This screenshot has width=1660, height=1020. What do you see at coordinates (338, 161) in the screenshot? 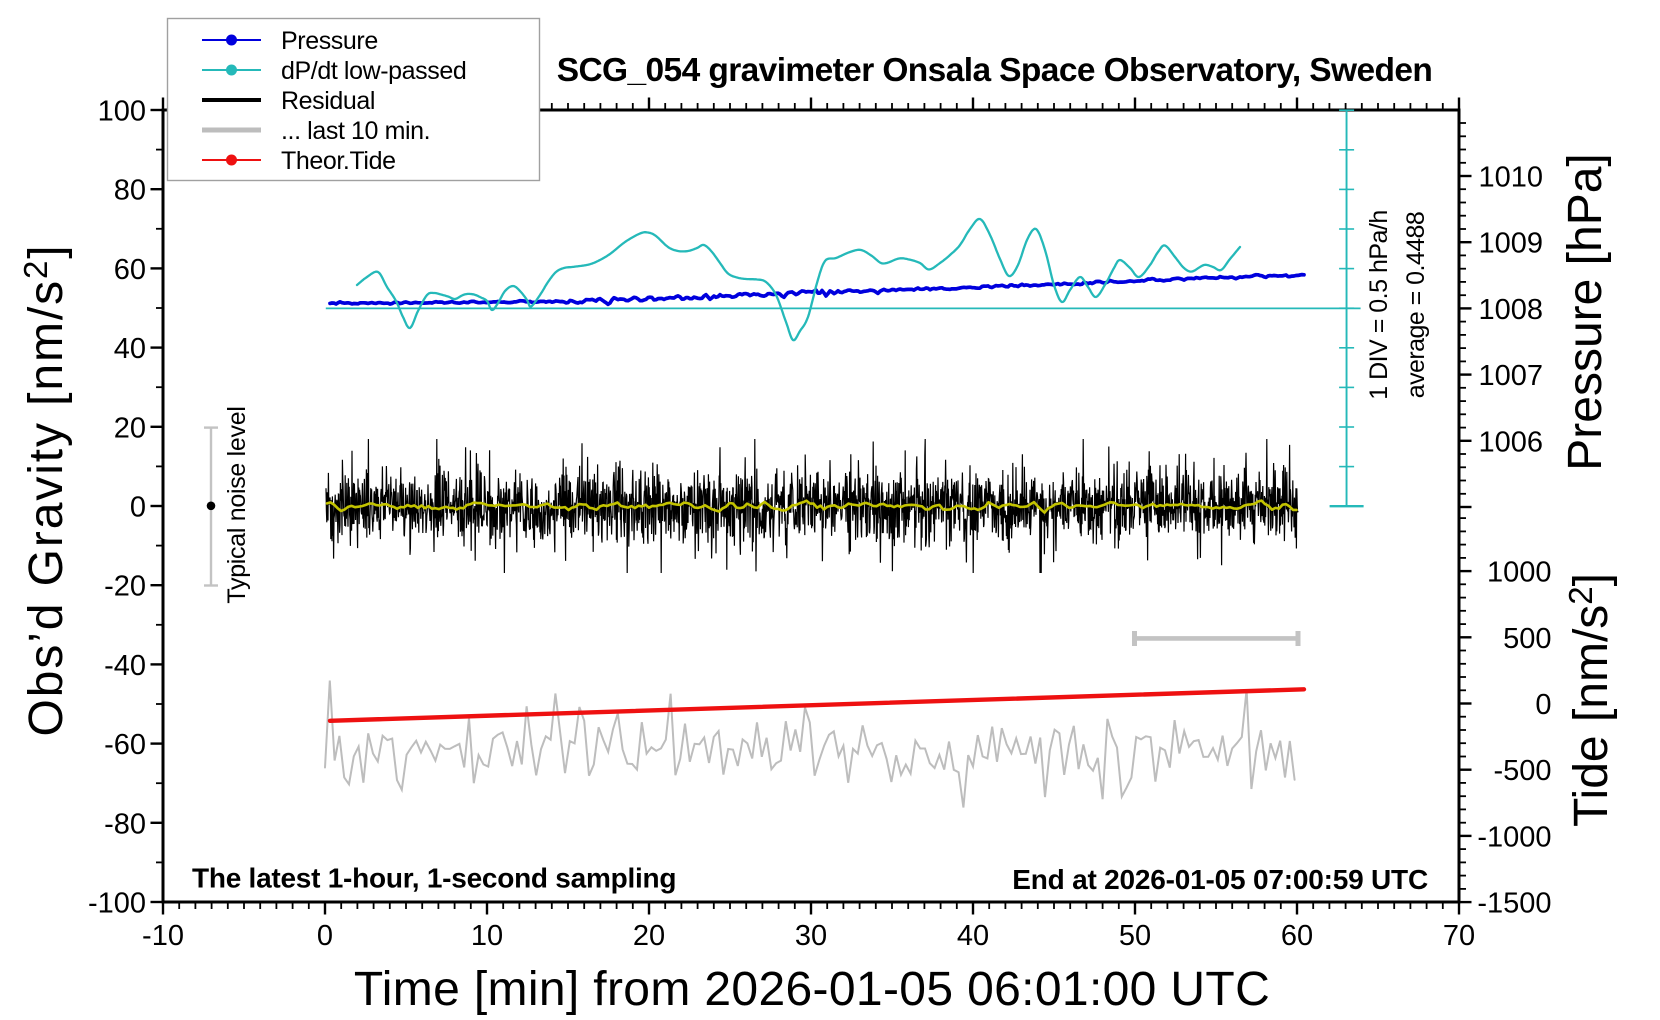
I see `svg-text: Theor.Tide` at bounding box center [338, 161].